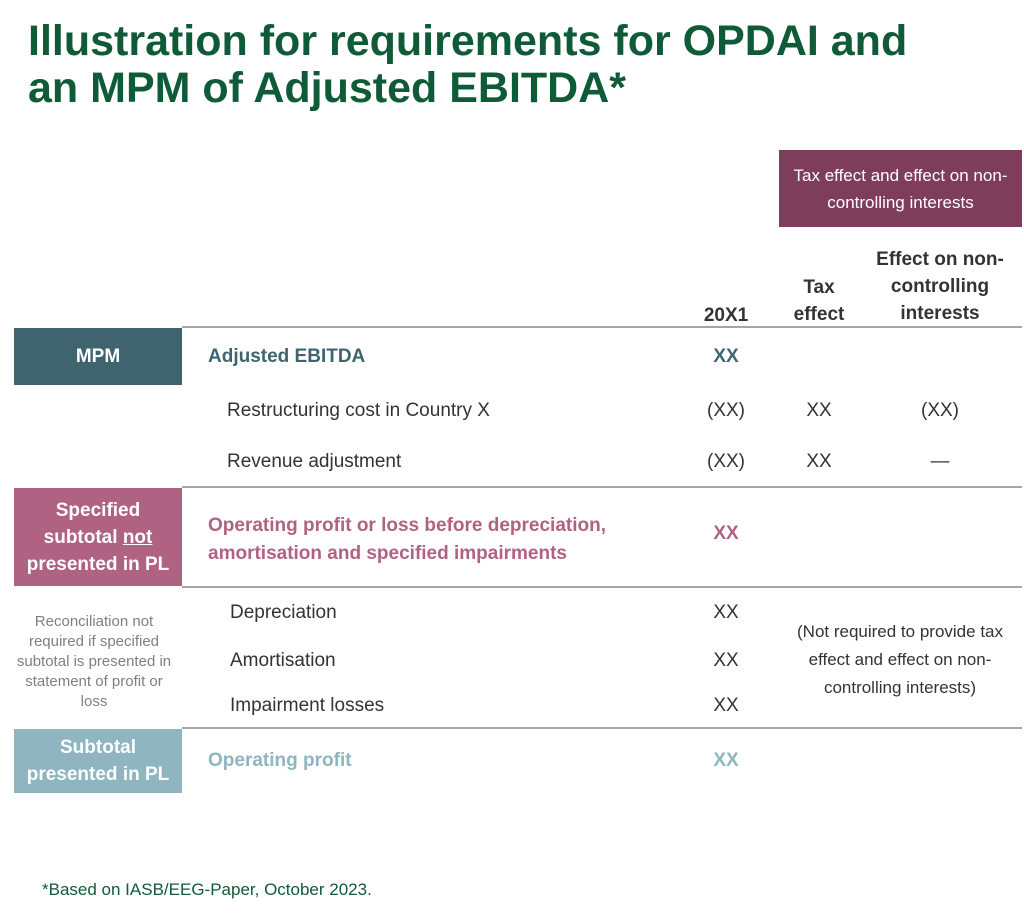  I want to click on value-impairment-losses-20x1: XX, so click(726, 705).